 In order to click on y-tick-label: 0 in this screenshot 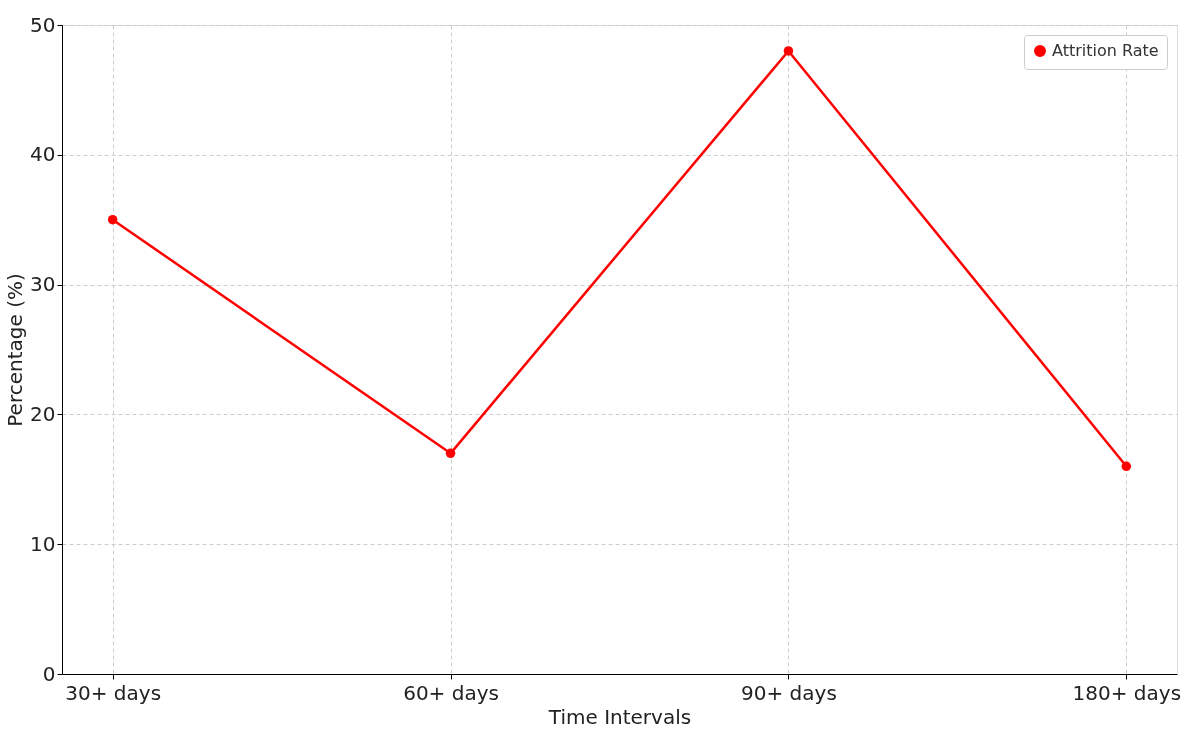, I will do `click(49, 673)`.